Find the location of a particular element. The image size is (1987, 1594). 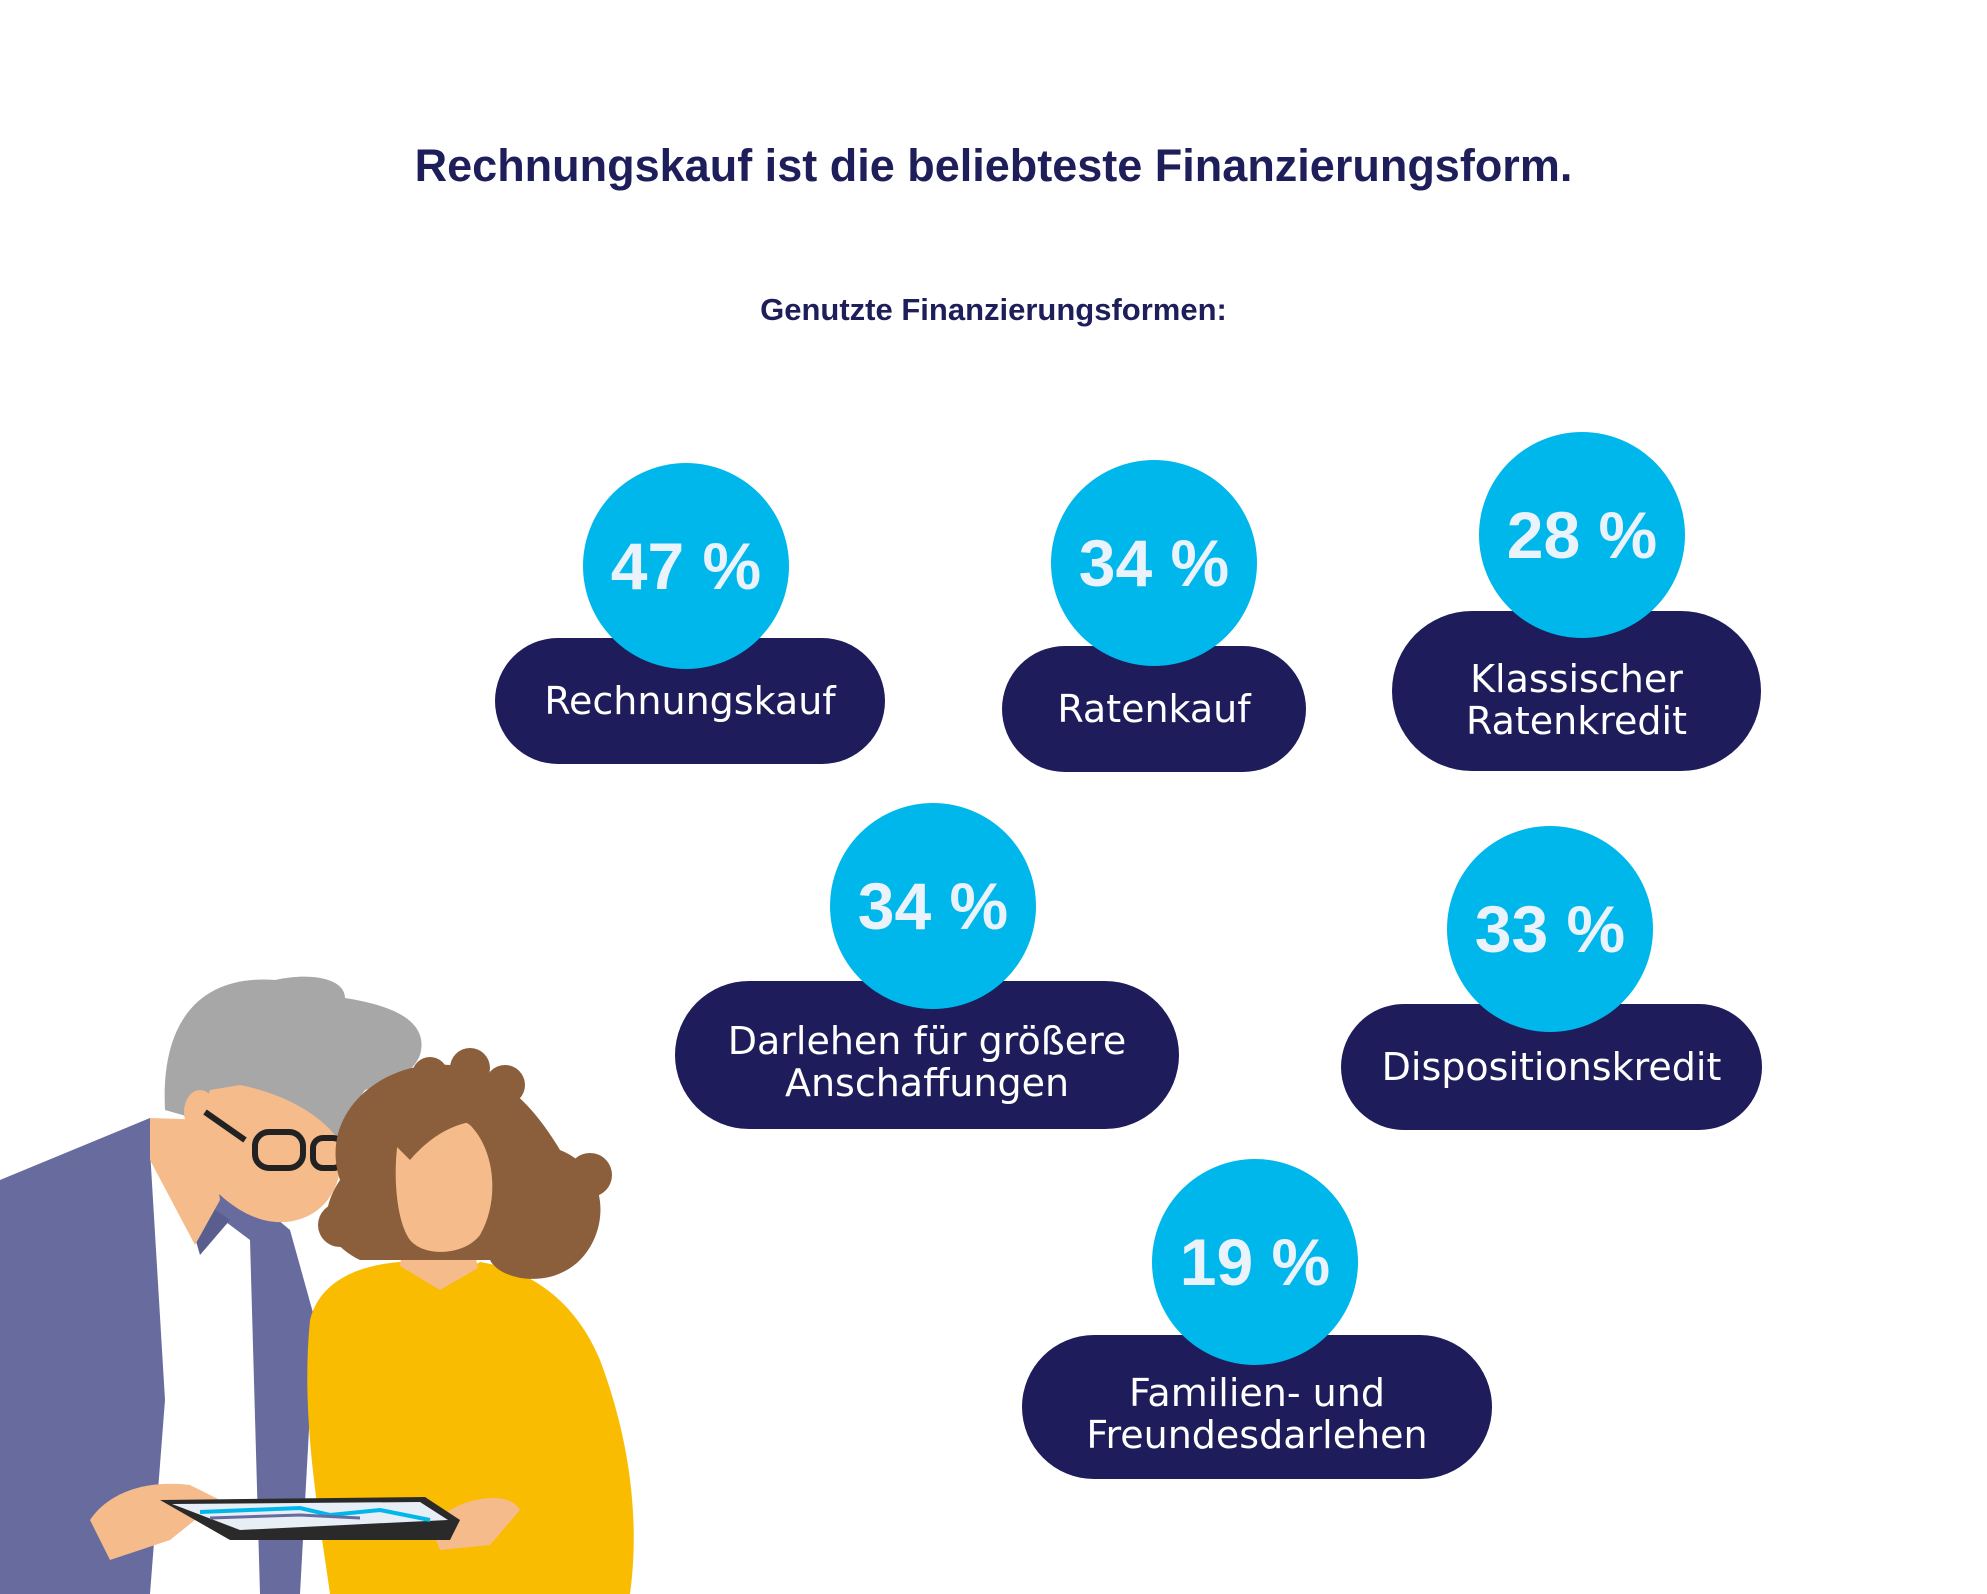

couple-with-tablet-illustration is located at coordinates (317, 1285).